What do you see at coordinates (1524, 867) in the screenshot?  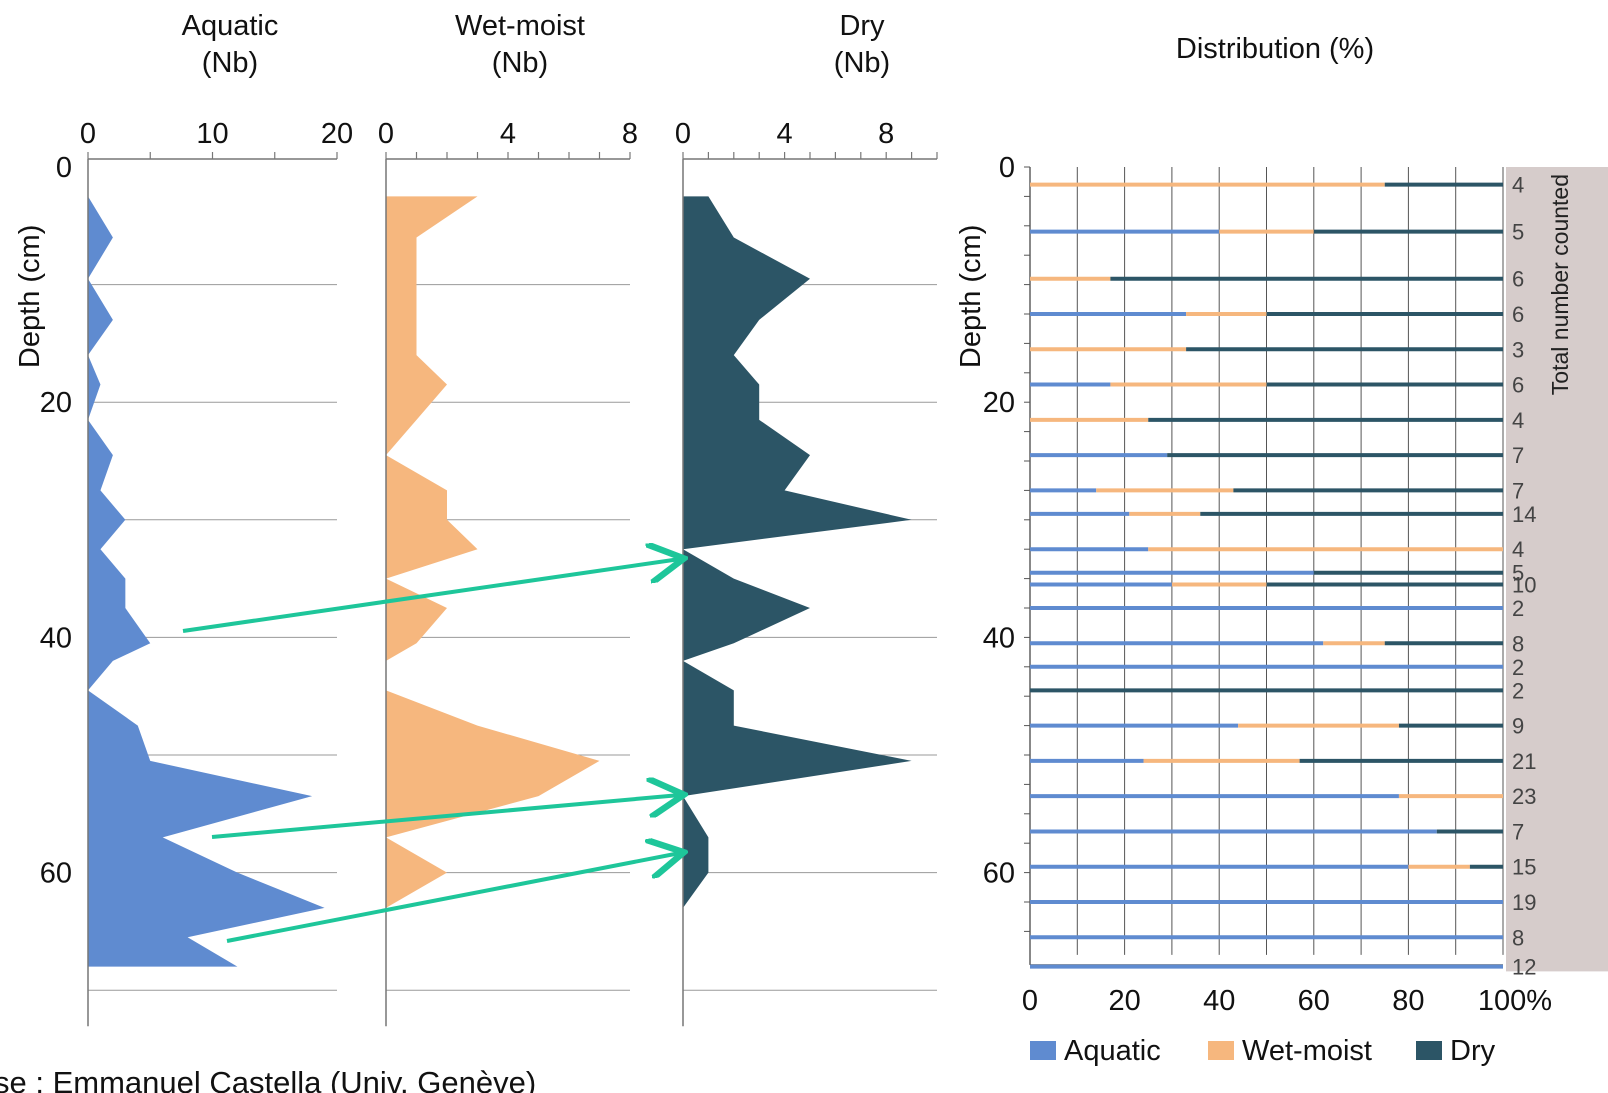 I see `count-label: 15` at bounding box center [1524, 867].